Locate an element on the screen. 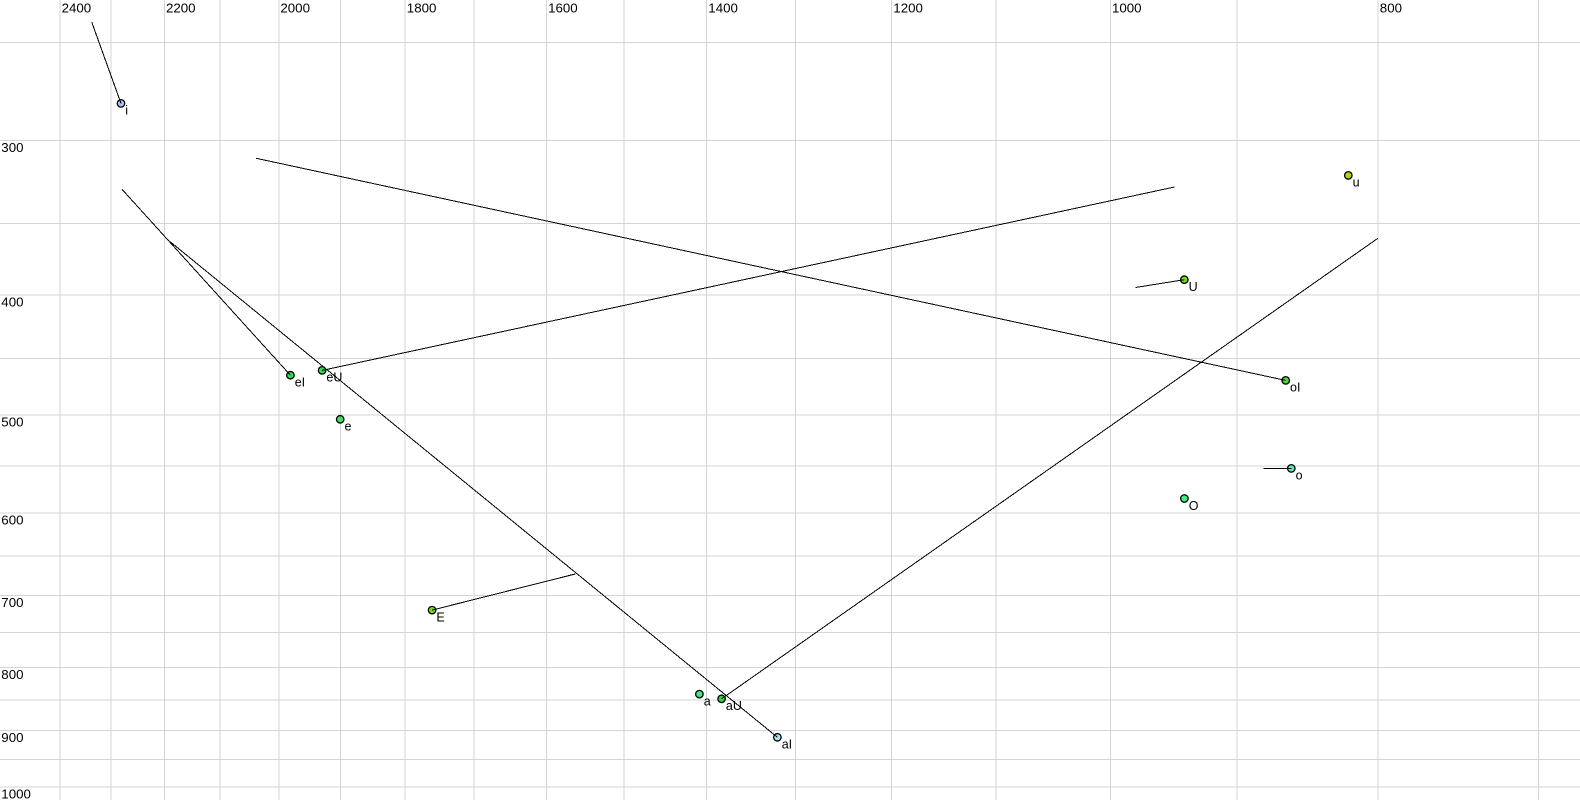  svg-text: a is located at coordinates (707, 701).